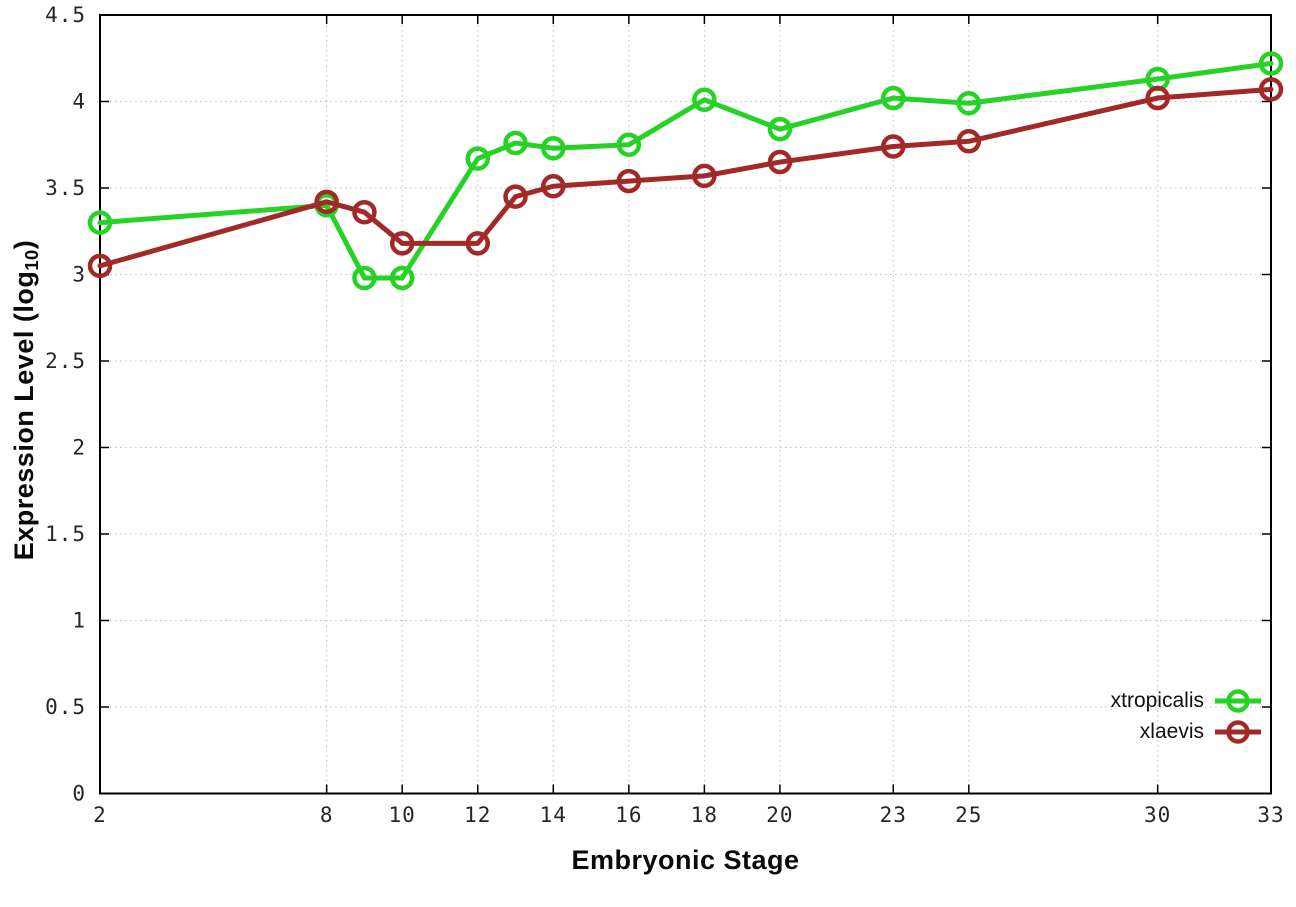 This screenshot has height=907, width=1296. What do you see at coordinates (24, 415) in the screenshot?
I see `y-axis-title-main: Expression Level (log` at bounding box center [24, 415].